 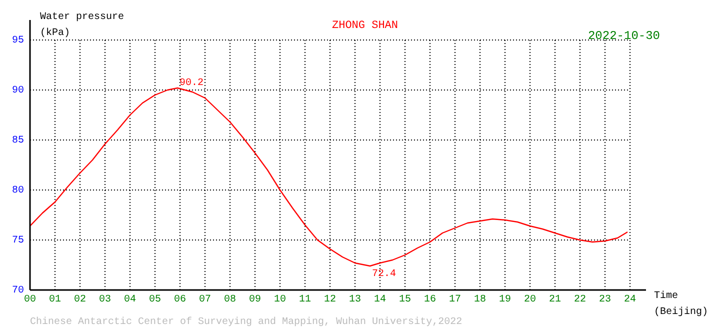 I want to click on x-tick-label: 05, so click(x=155, y=300).